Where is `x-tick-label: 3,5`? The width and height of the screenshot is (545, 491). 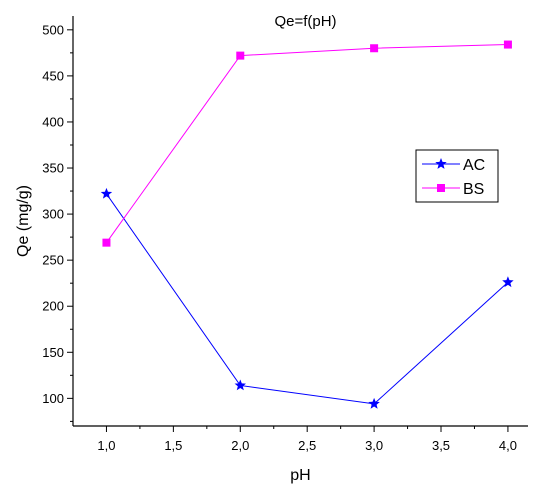 x-tick-label: 3,5 is located at coordinates (441, 445).